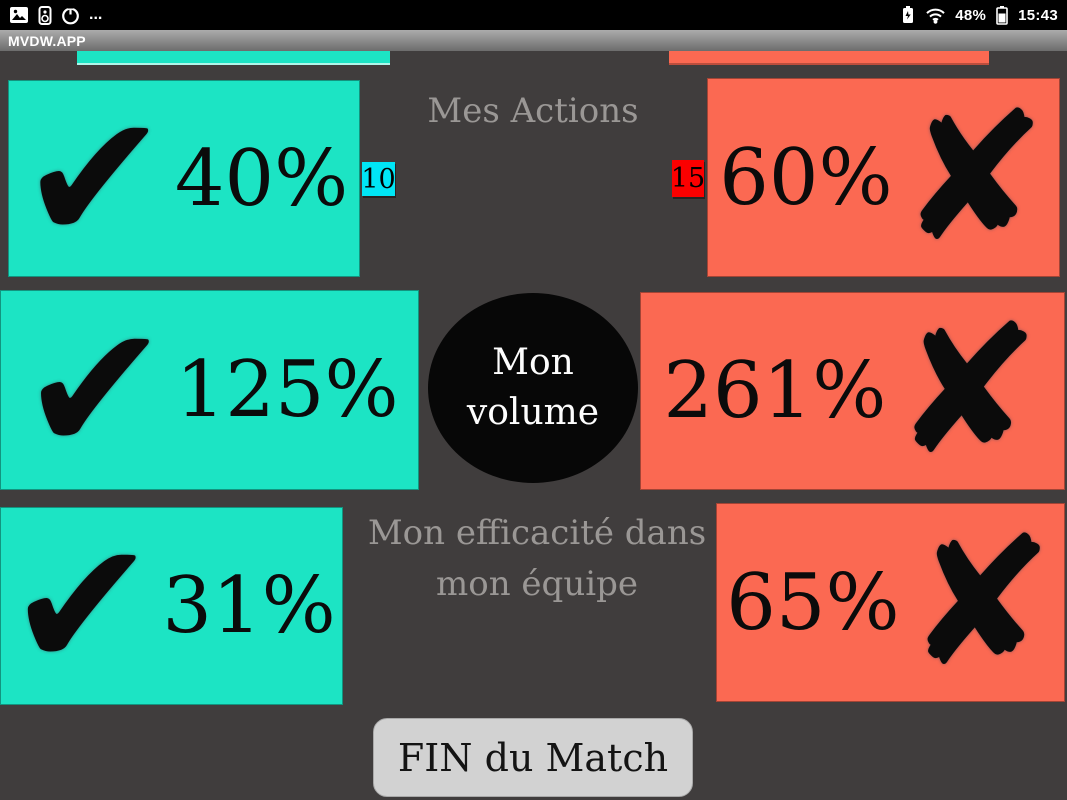 This screenshot has width=1067, height=800. Describe the element at coordinates (47, 40) in the screenshot. I see `app-title: MVDW.APP` at that location.